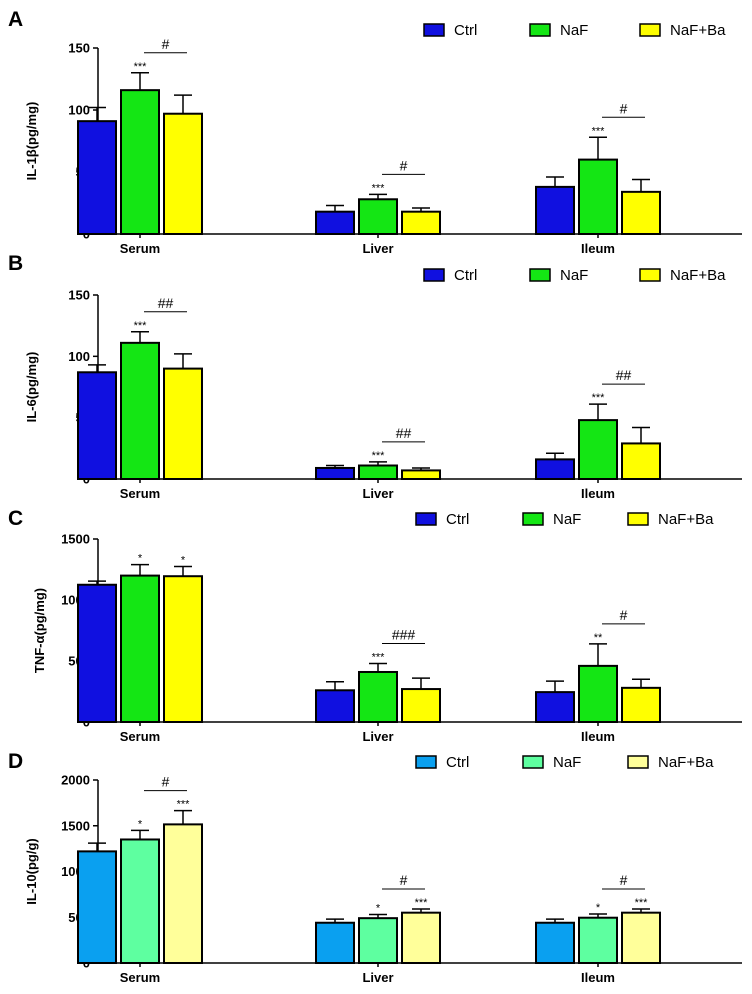  Describe the element at coordinates (75, 539) in the screenshot. I see `y-tick-label: 1500` at that location.